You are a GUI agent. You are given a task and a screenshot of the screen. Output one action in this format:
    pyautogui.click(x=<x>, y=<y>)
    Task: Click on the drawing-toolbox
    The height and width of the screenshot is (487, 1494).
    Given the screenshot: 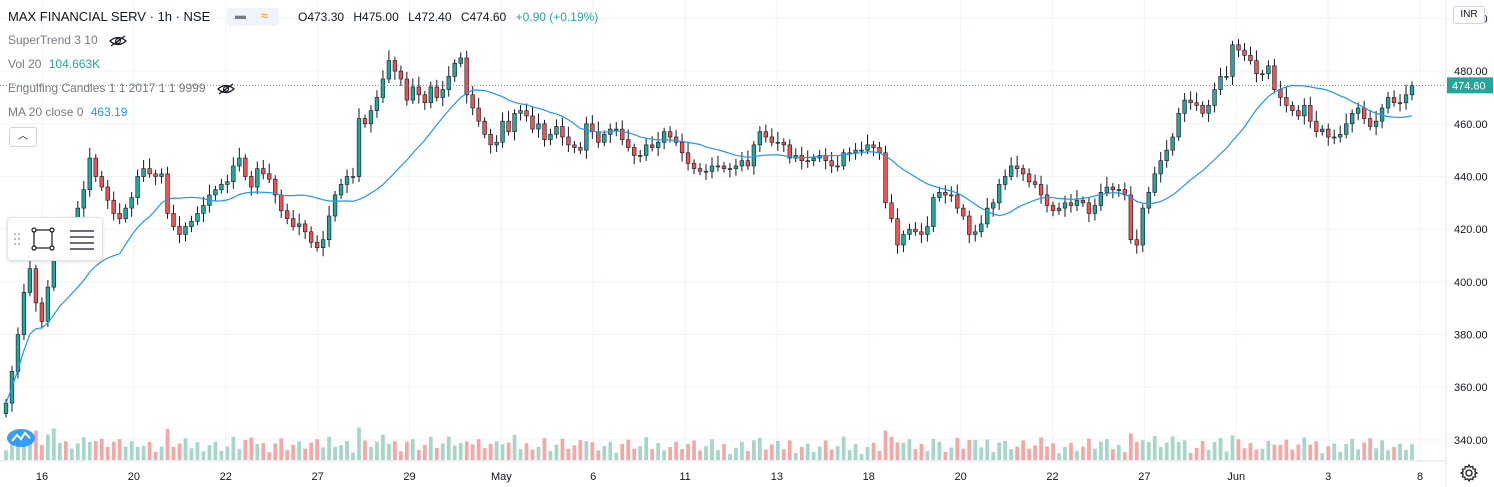 What is the action you would take?
    pyautogui.click(x=55, y=239)
    